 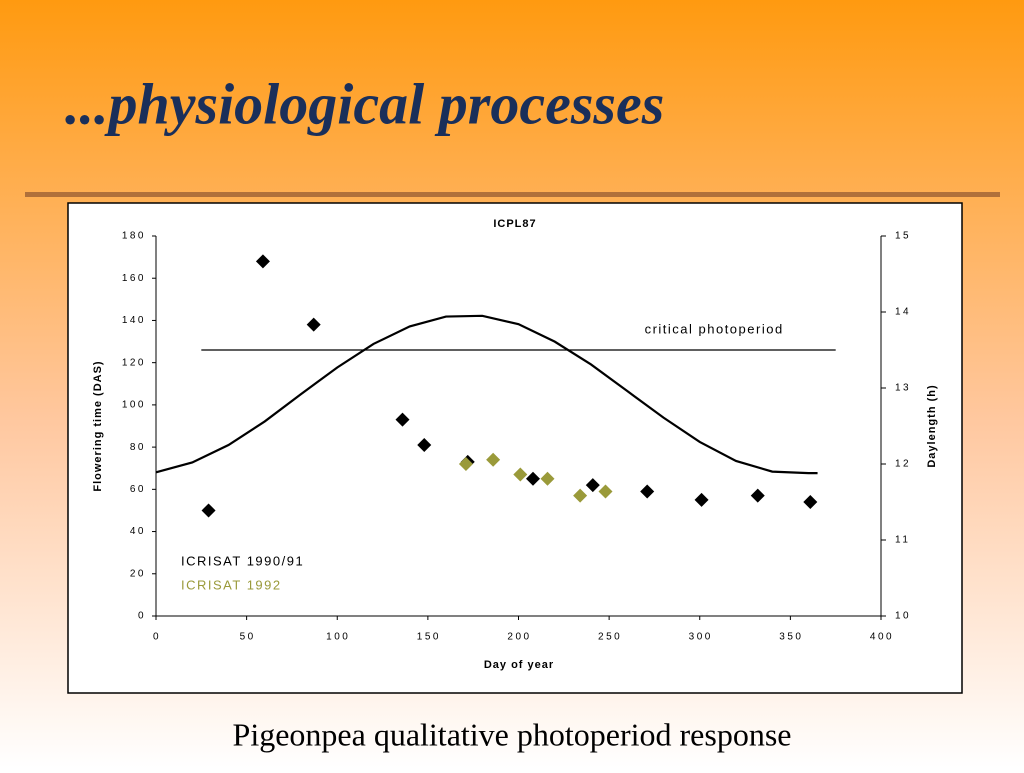 What do you see at coordinates (248, 637) in the screenshot?
I see `x-tick-label: 50` at bounding box center [248, 637].